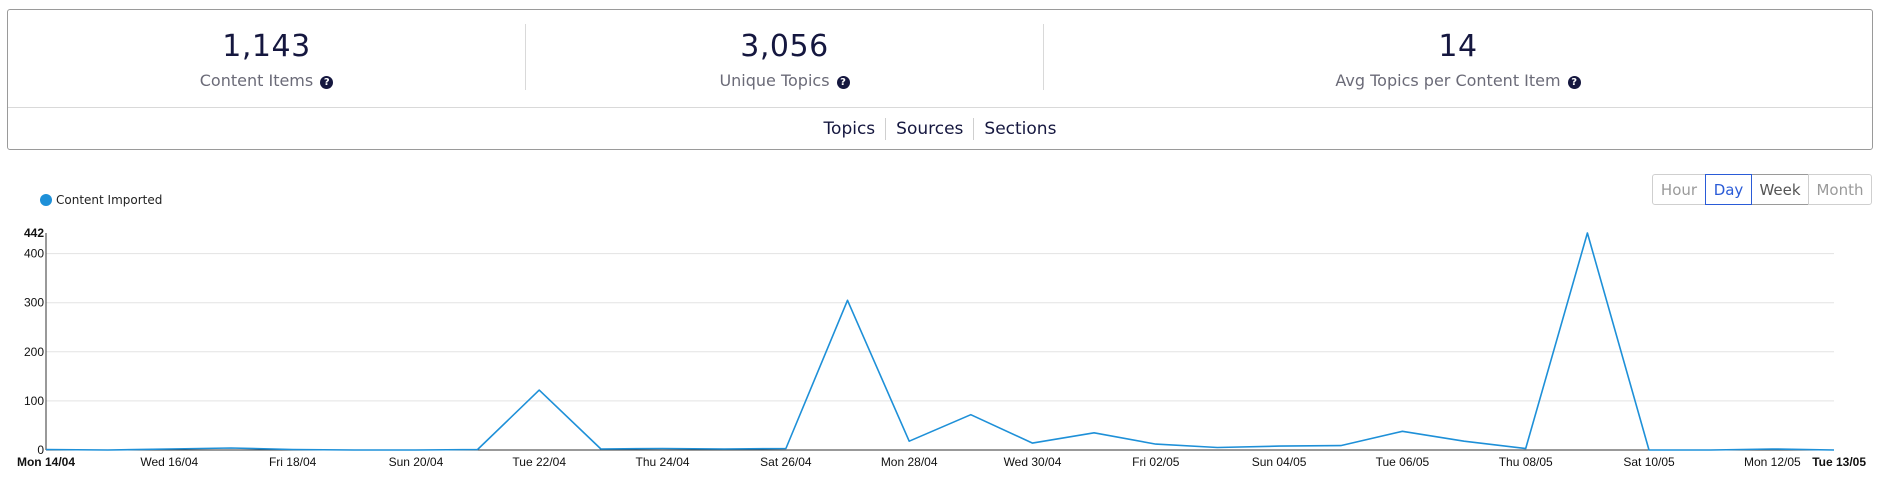 This screenshot has height=483, width=1881. Describe the element at coordinates (256, 80) in the screenshot. I see `stat-label: Content Items` at that location.